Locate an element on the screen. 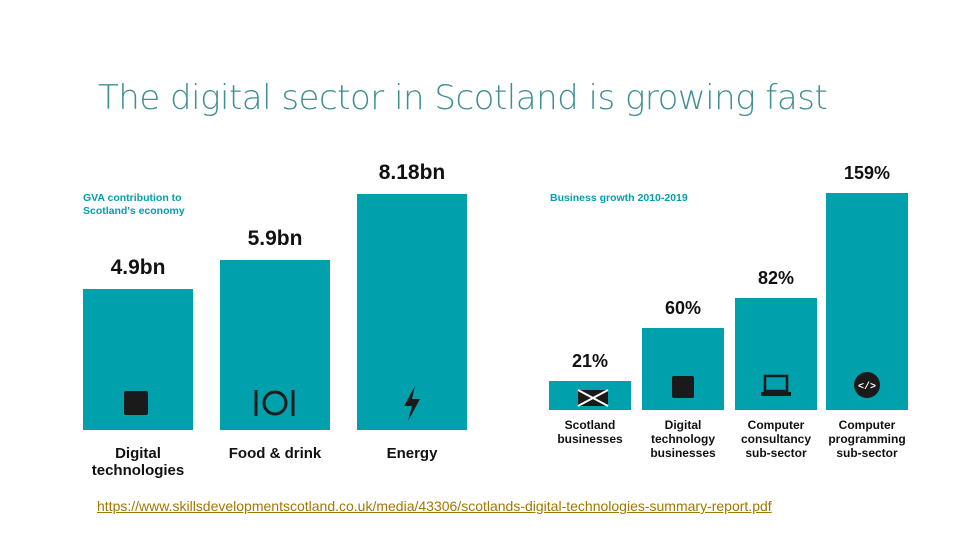 Image resolution: width=960 pixels, height=540 pixels. category-label: Energy is located at coordinates (412, 453).